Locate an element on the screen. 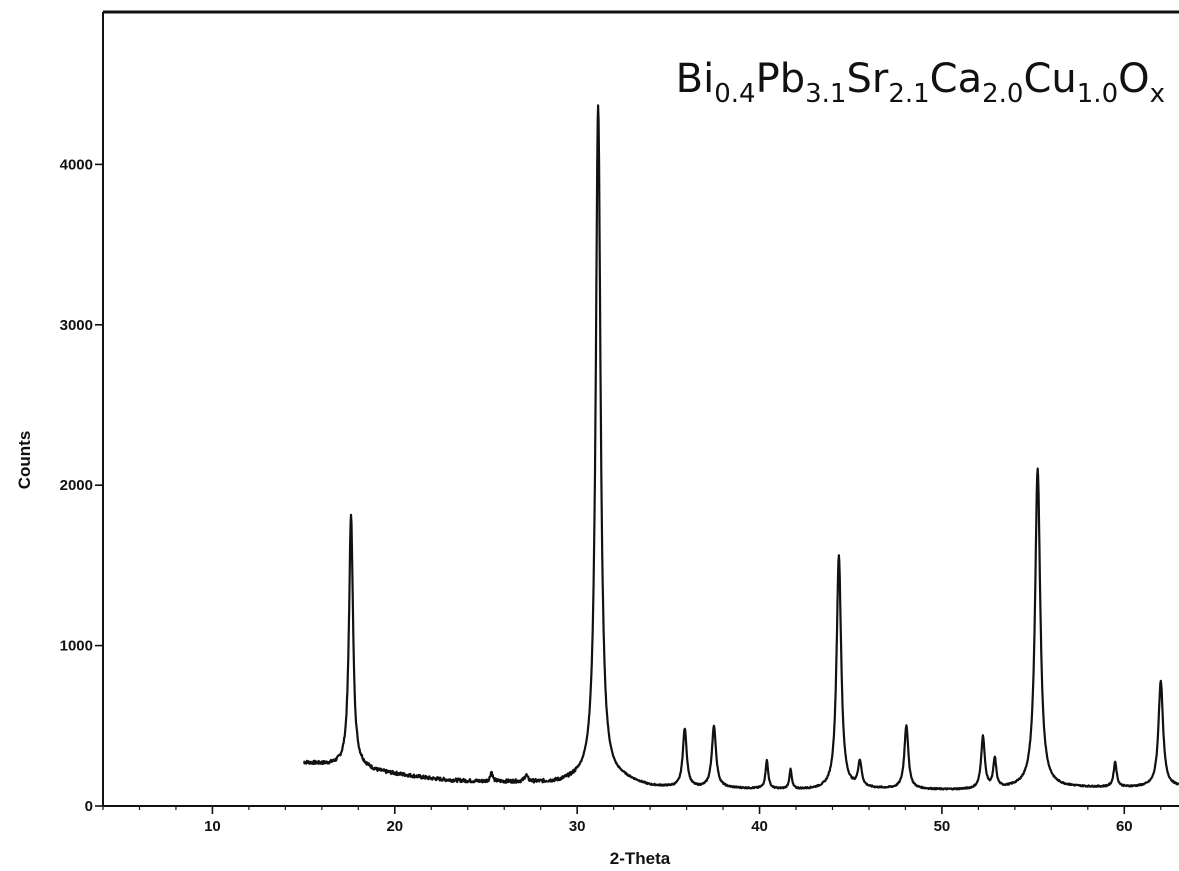  y-axis-label: Counts is located at coordinates (24, 460).